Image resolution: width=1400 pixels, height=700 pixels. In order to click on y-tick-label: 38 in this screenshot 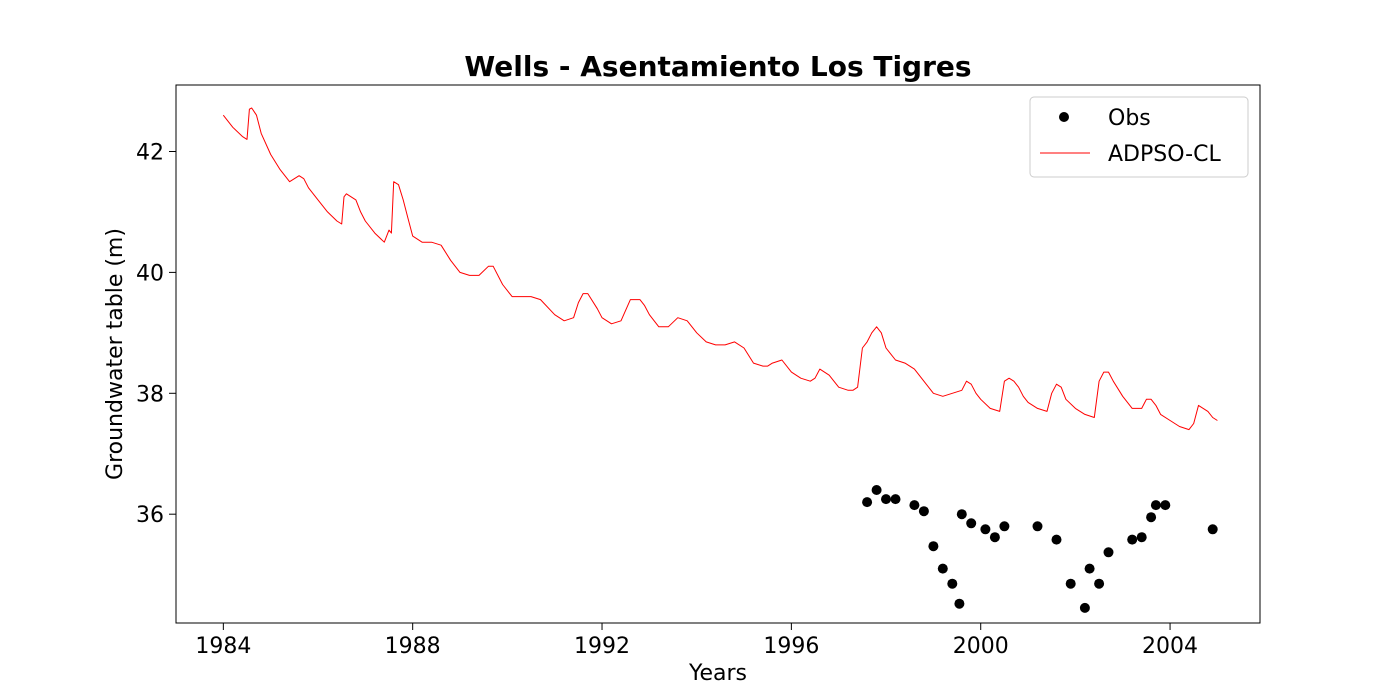, I will do `click(150, 394)`.